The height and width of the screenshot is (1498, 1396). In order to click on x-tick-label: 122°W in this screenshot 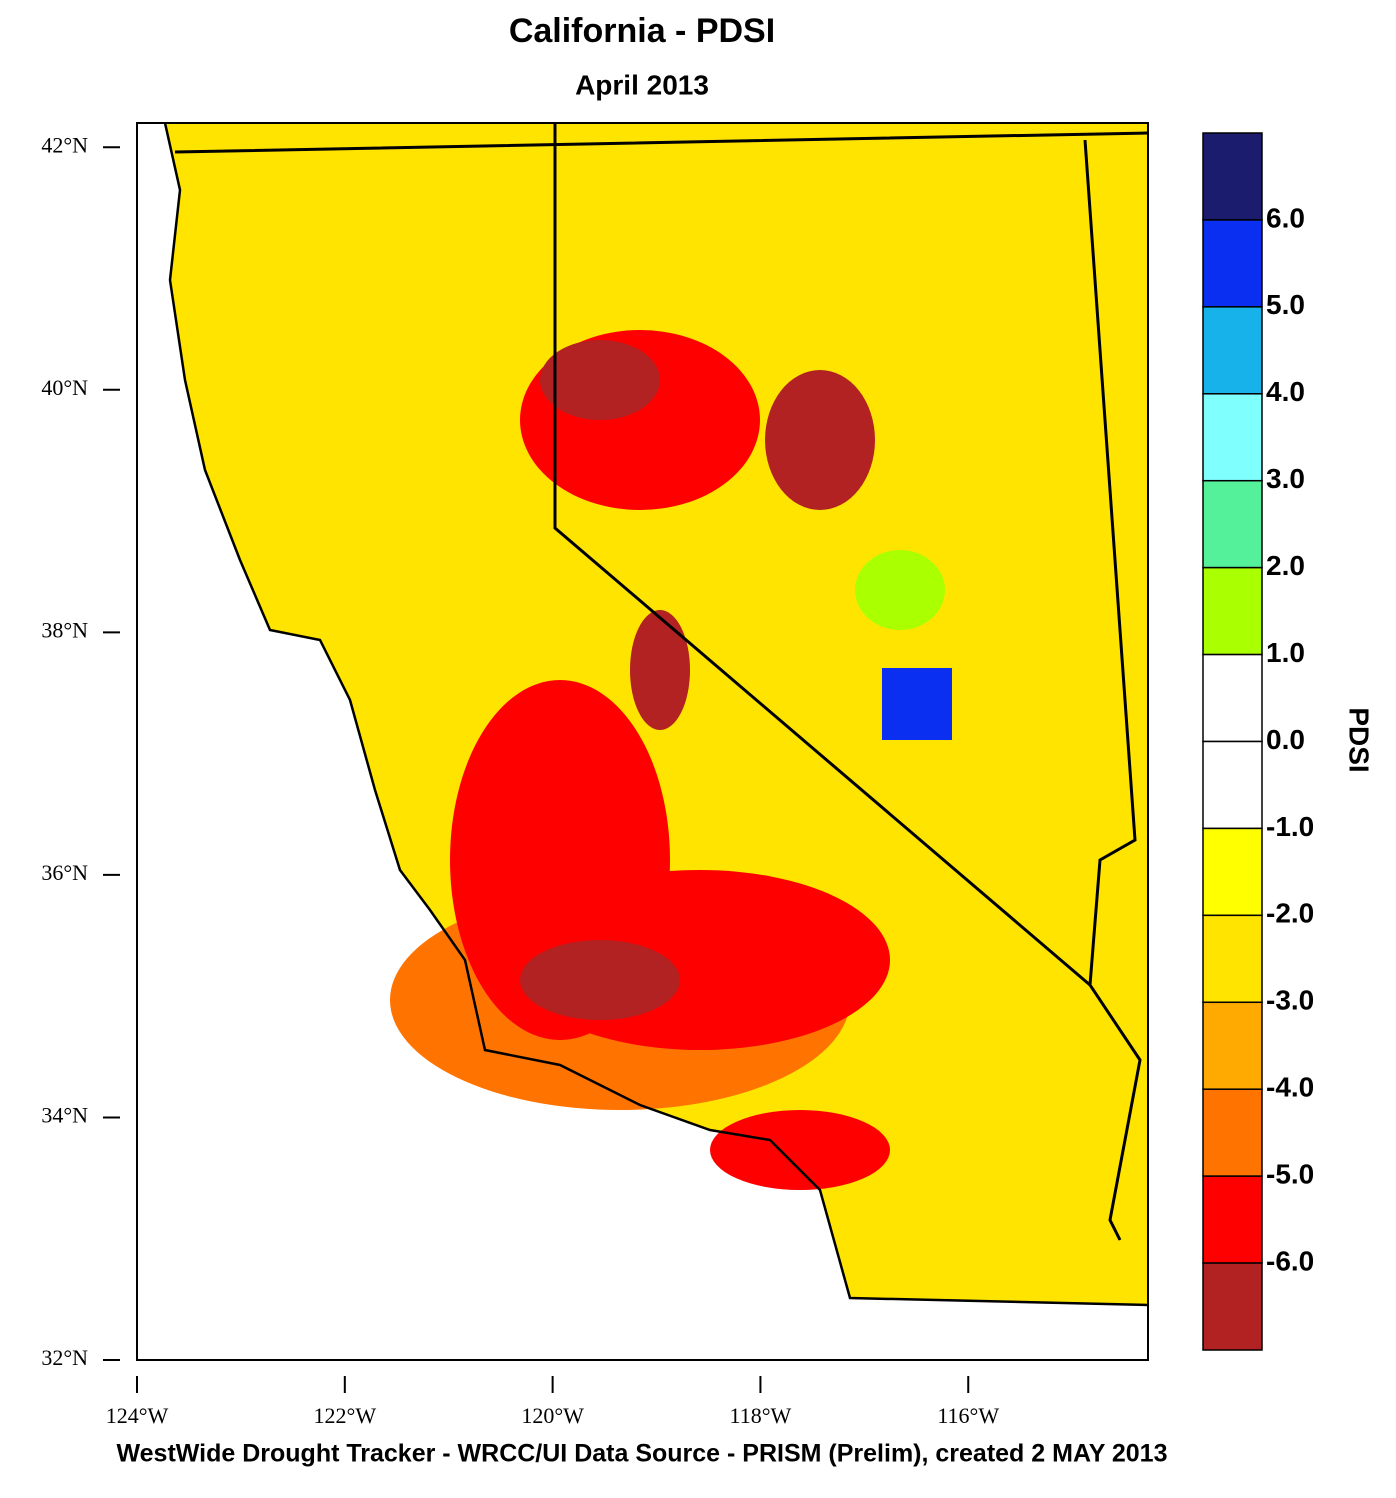, I will do `click(345, 1415)`.